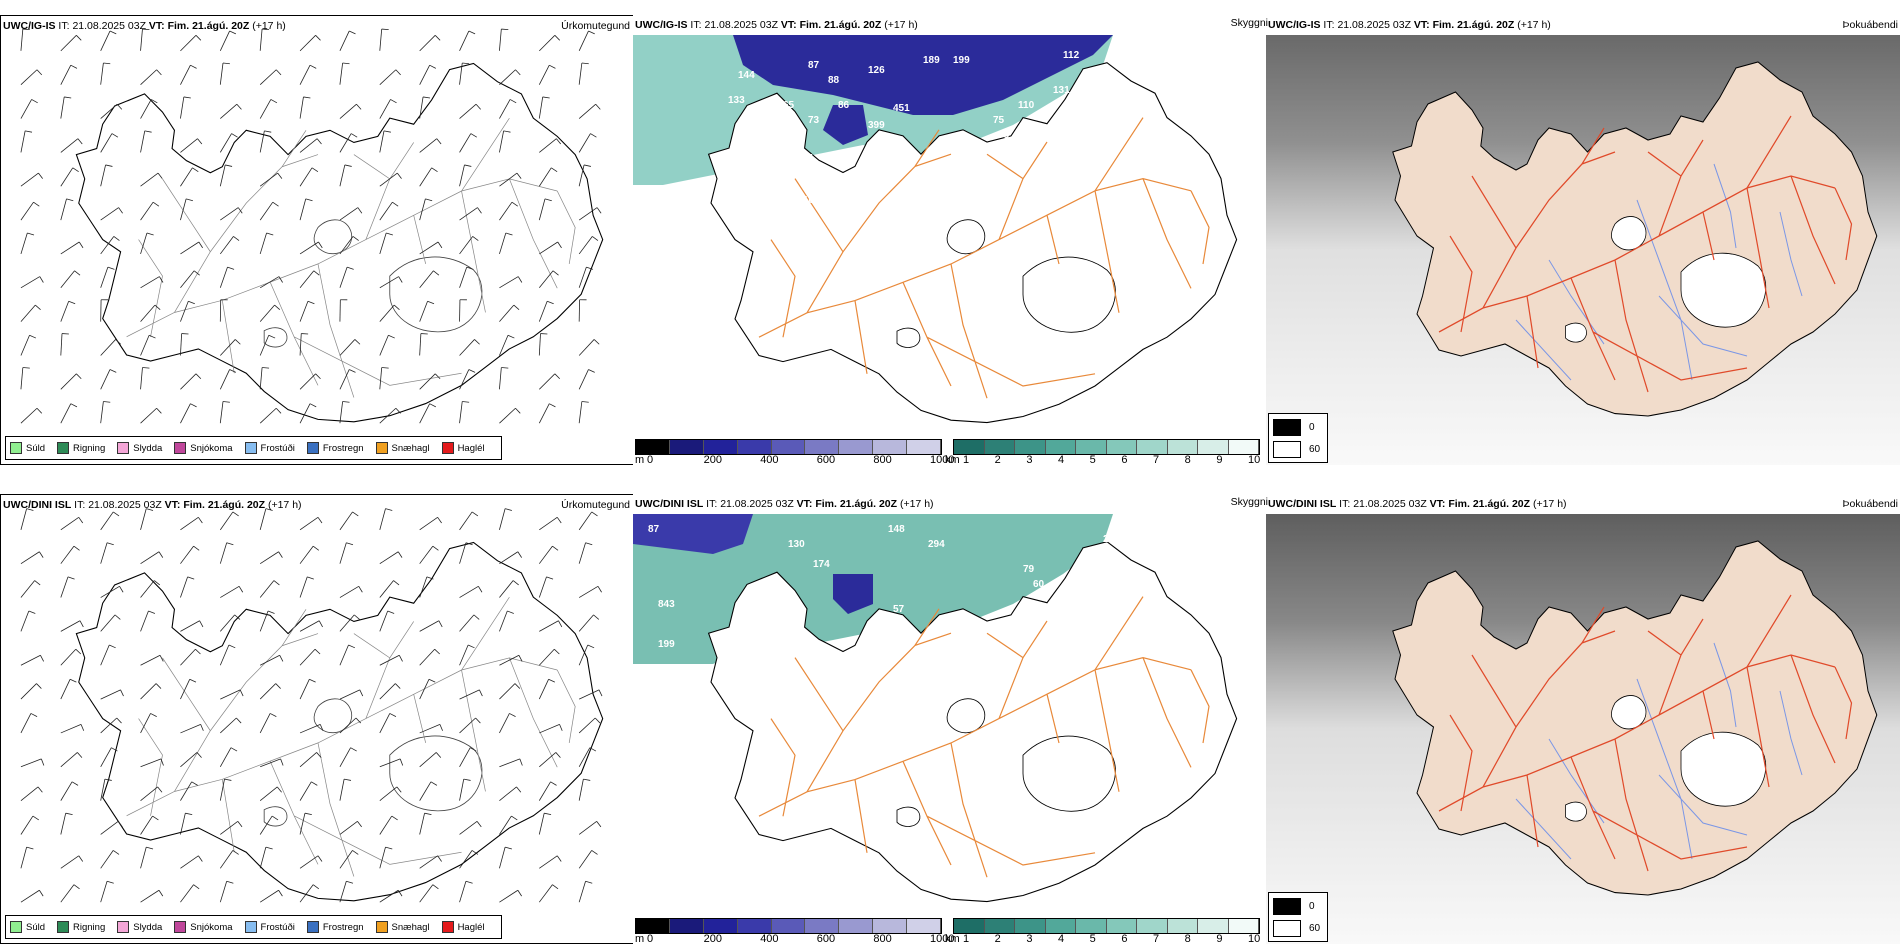 The width and height of the screenshot is (1900, 950). I want to click on scale-tick-label: 3, so click(1029, 459).